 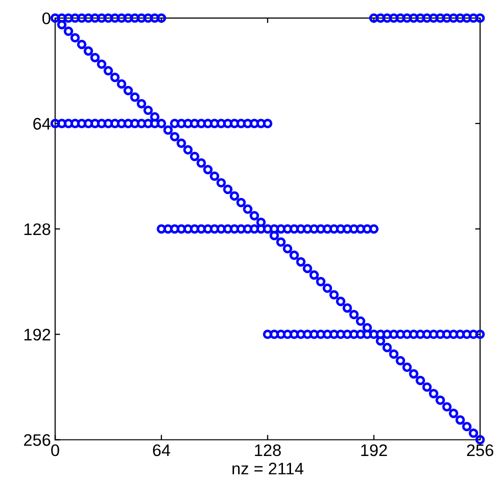 What do you see at coordinates (480, 450) in the screenshot?
I see `x-tick-label: 256` at bounding box center [480, 450].